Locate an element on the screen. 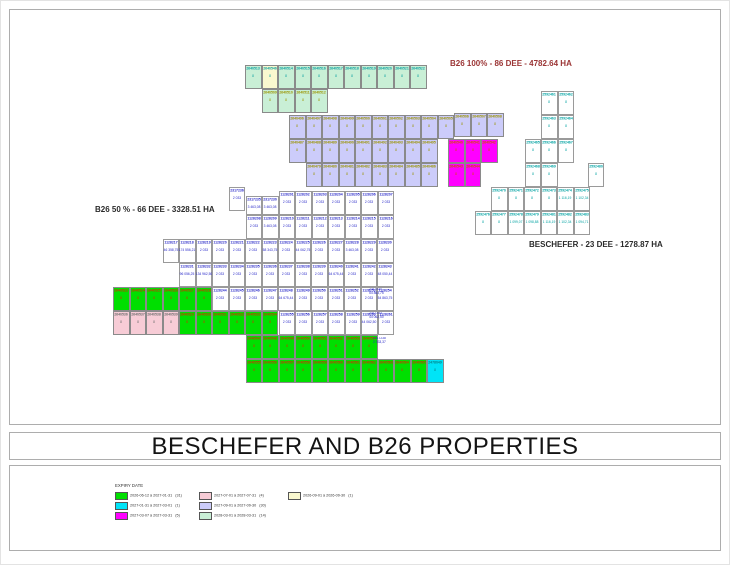 This screenshot has height=566, width=730. legend-item: 2026-09-01 à 2026-09-30 (1) is located at coordinates (335, 496).